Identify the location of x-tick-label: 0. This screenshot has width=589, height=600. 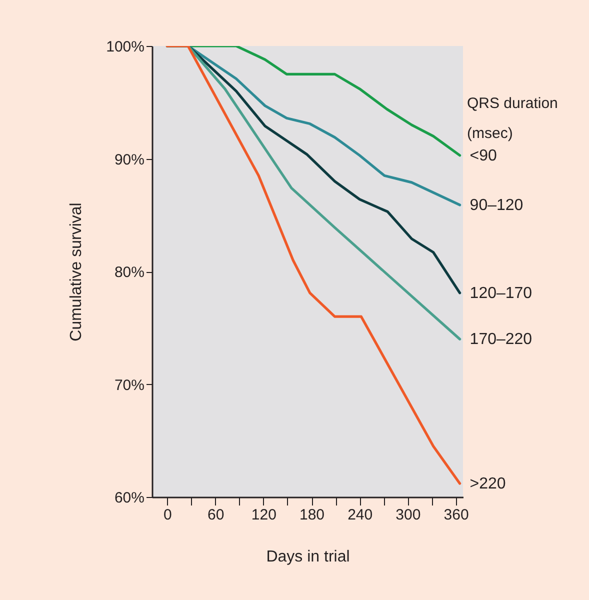
(168, 515).